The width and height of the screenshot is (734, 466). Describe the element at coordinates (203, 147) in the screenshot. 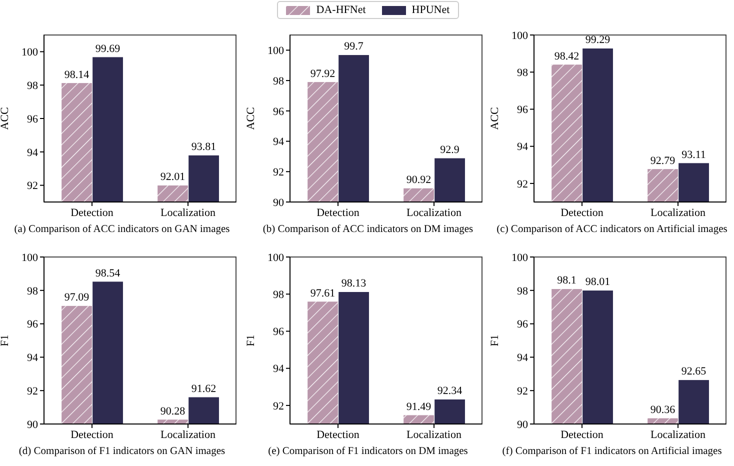

I see `data-label: 93.81` at that location.